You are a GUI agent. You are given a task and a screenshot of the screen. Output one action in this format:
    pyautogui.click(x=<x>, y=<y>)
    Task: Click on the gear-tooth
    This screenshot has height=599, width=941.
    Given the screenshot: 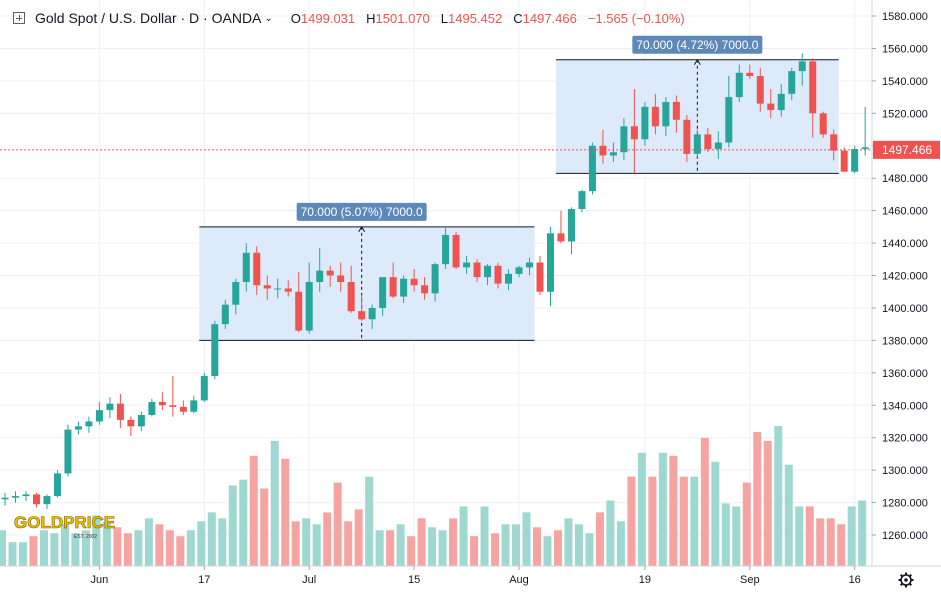 What is the action you would take?
    pyautogui.click(x=901, y=575)
    